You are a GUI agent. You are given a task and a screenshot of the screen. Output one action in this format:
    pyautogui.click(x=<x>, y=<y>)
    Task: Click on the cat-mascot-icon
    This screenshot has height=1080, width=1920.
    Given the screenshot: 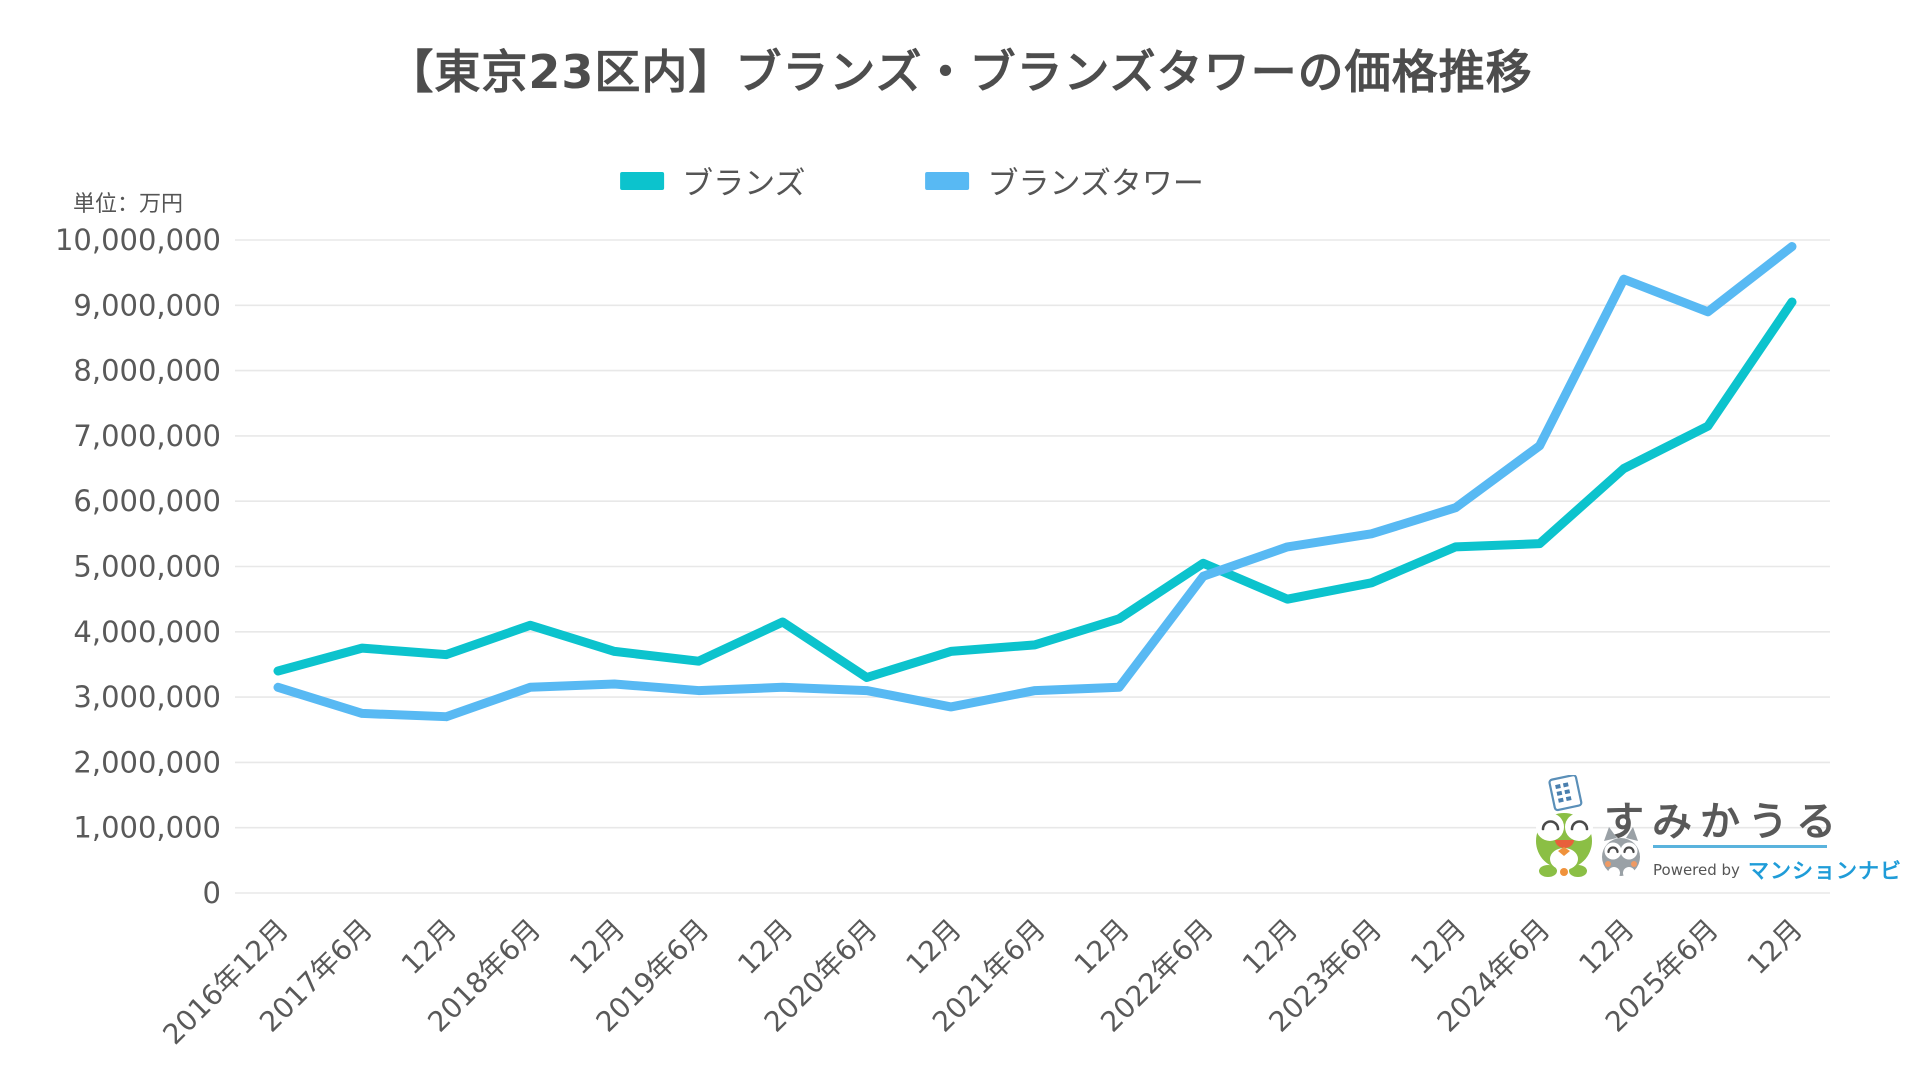 What is the action you would take?
    pyautogui.click(x=1621, y=853)
    